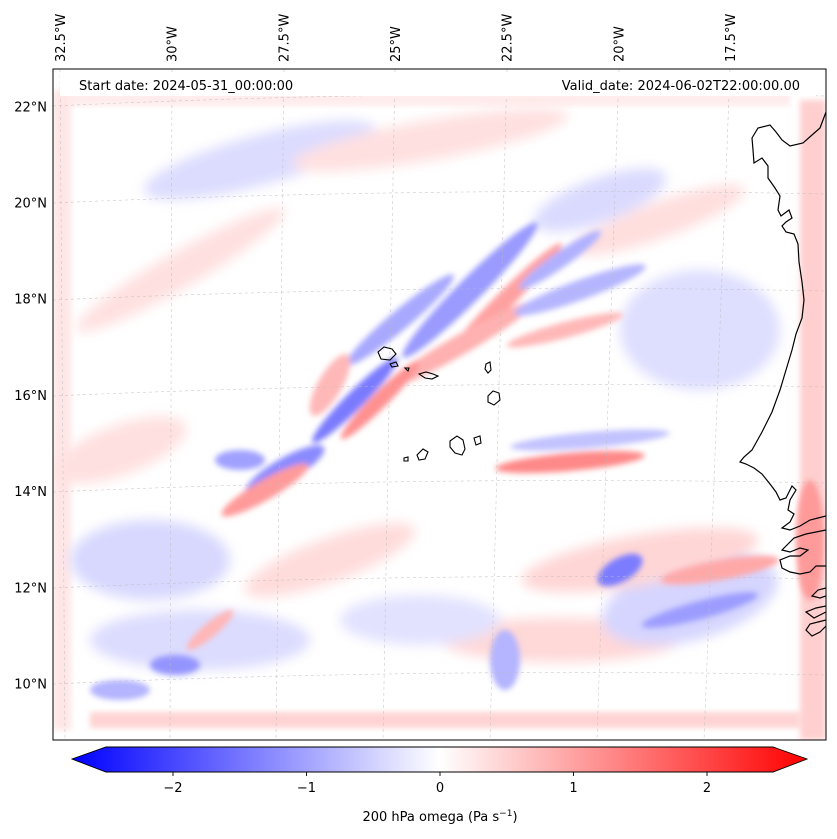  I want to click on longitude-tick-labels: 32.5°W 30°W 27.5°W 25°W 22.5°W 20°W 17.5°W, so click(396, 38).